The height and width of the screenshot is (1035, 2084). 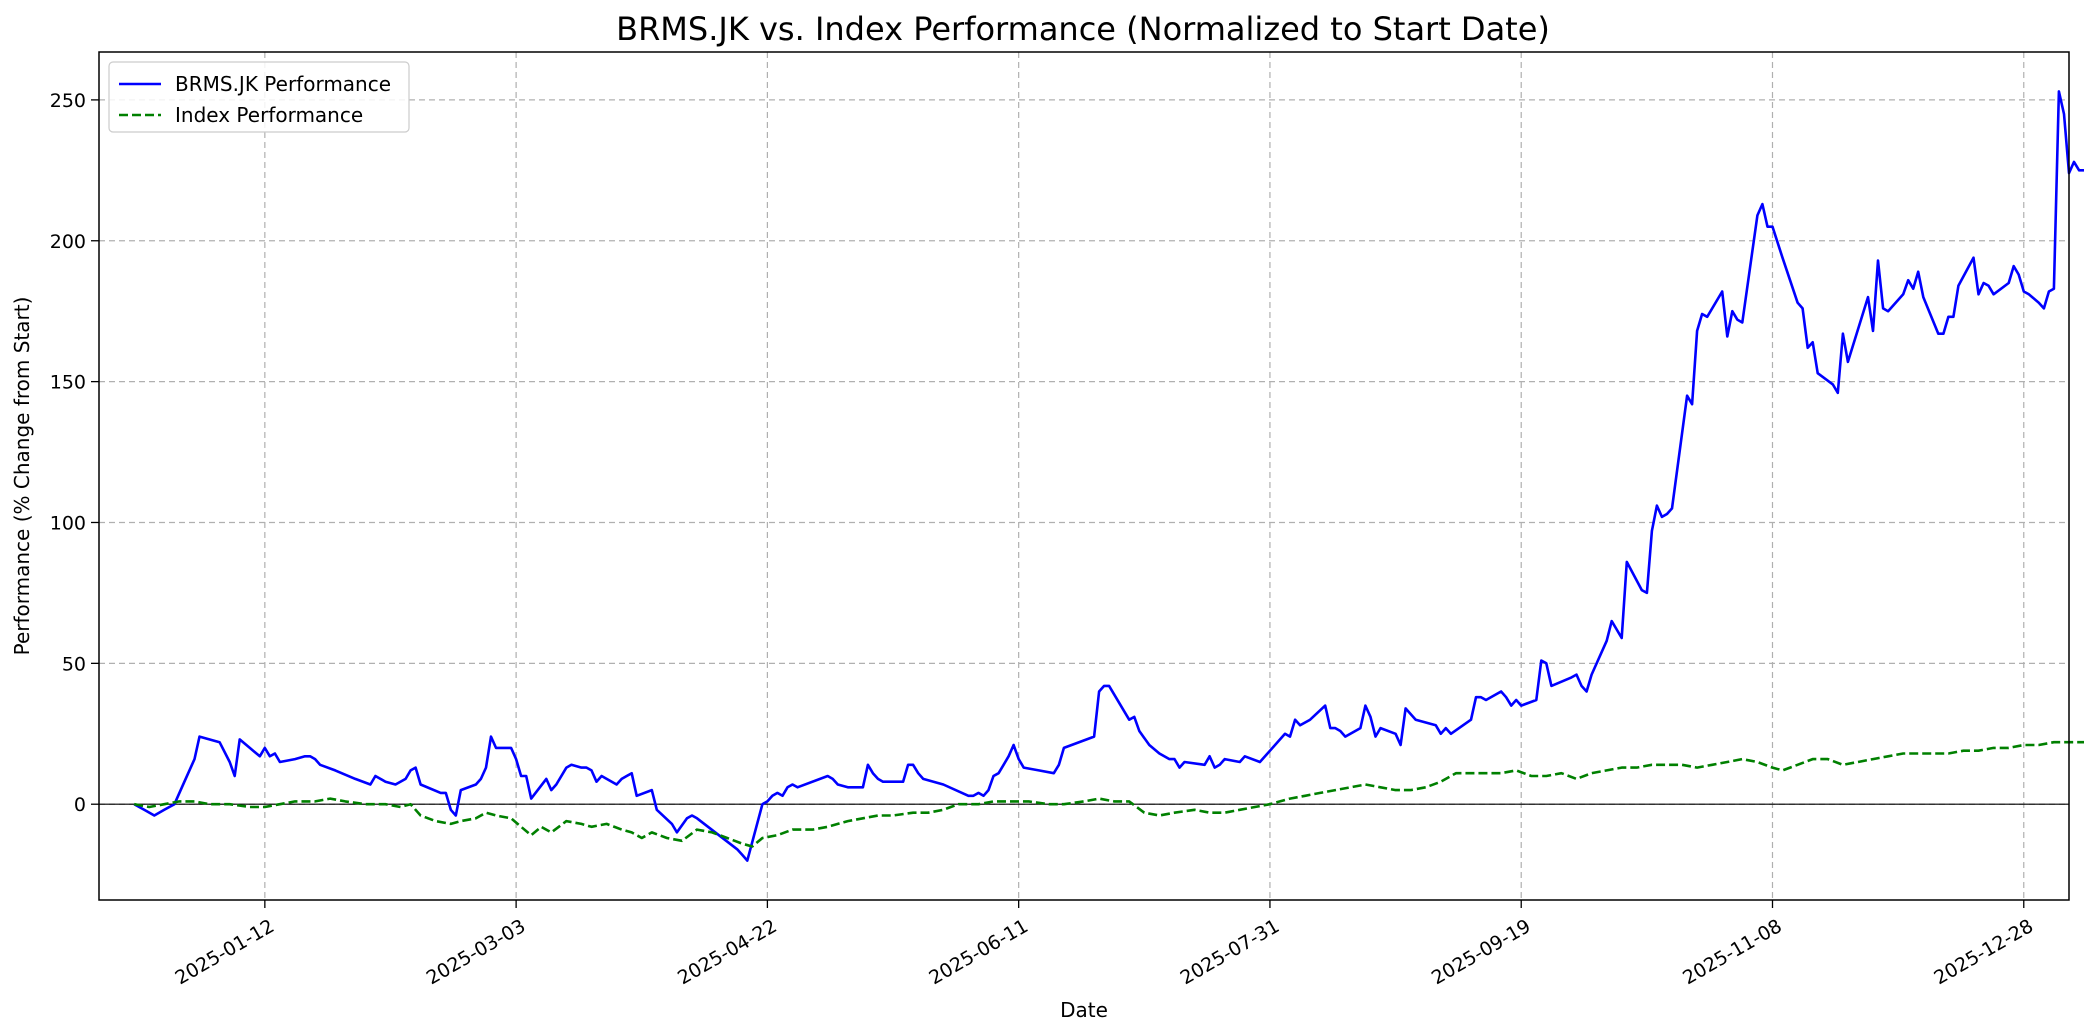 I want to click on y-tick-label: 100, so click(x=68, y=523).